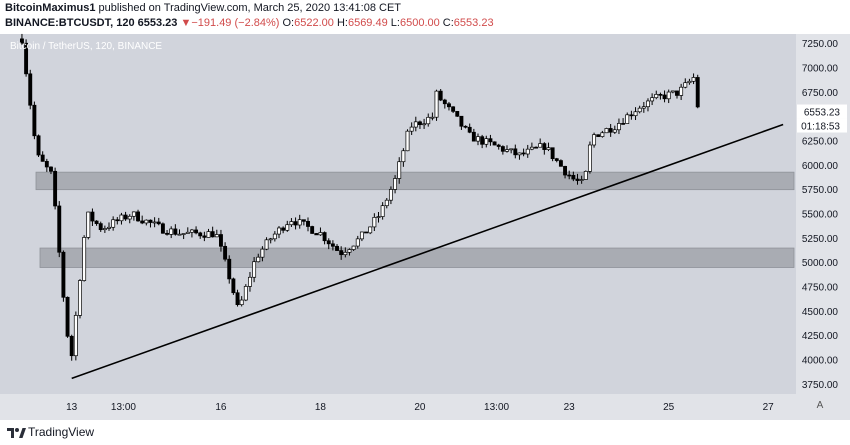 This screenshot has width=850, height=445. I want to click on last-price-tag-bg, so click(822, 111).